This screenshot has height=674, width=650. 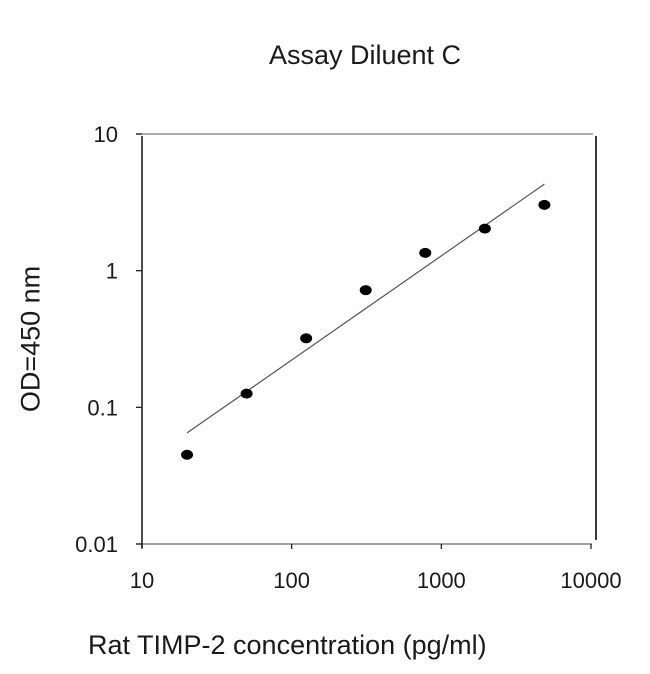 What do you see at coordinates (590, 580) in the screenshot?
I see `x-tick-label: 10000` at bounding box center [590, 580].